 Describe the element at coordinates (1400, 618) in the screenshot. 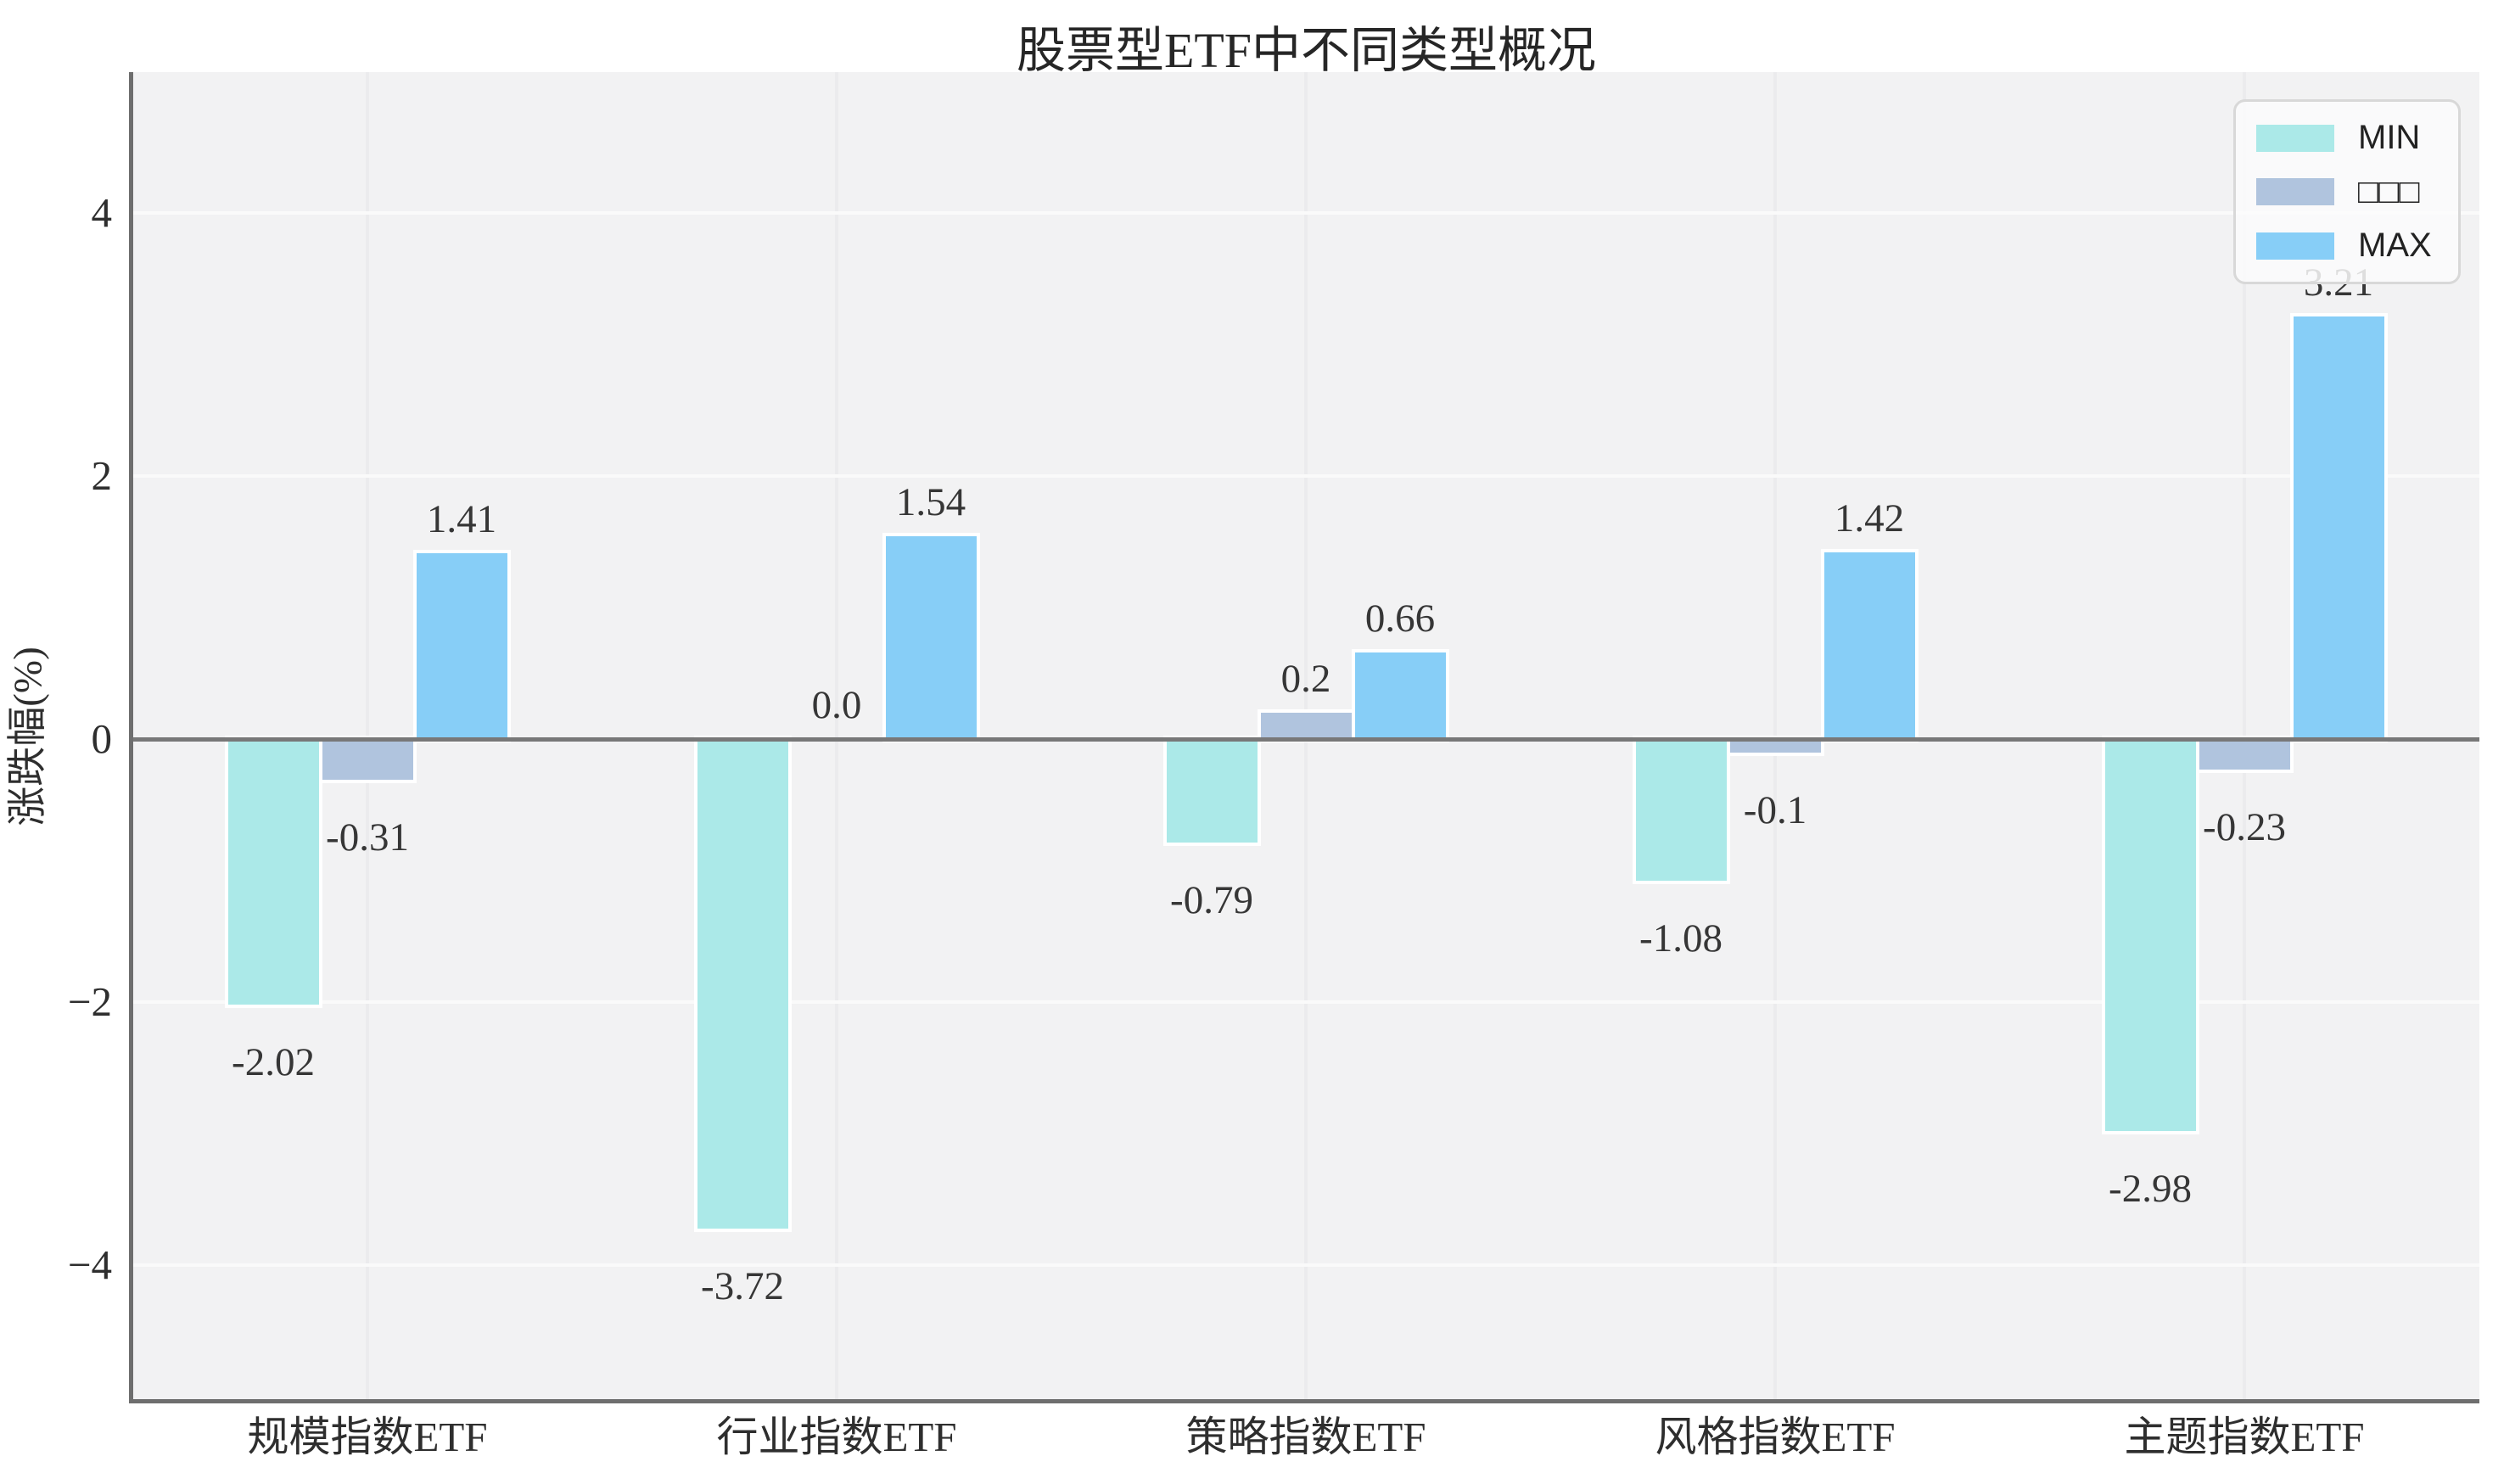

I see `bar-value-label: 0.66` at that location.